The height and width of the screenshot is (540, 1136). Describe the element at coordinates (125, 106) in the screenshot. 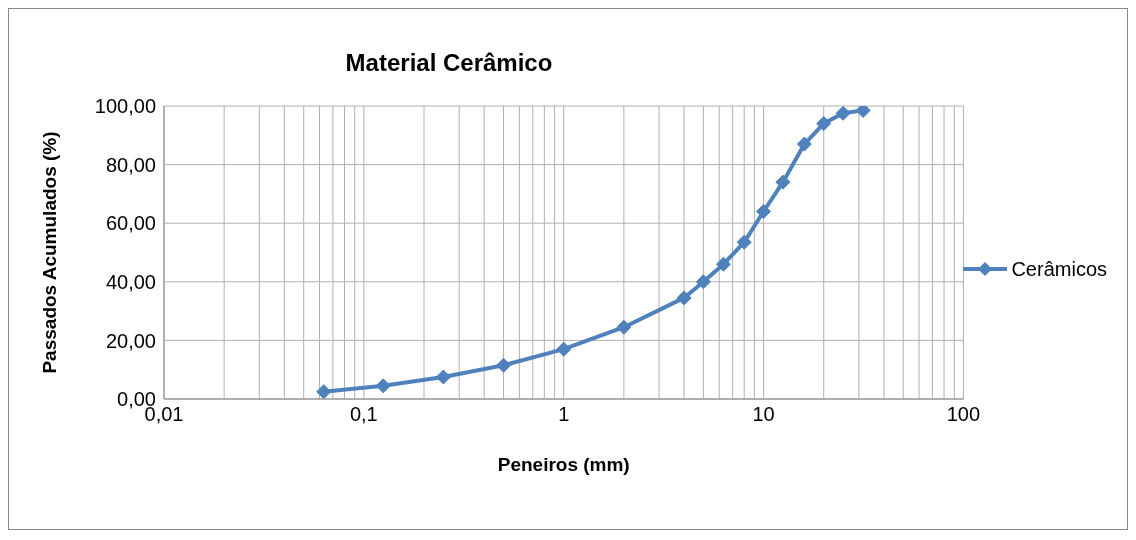

I see `y-tick-label: 100,00` at that location.